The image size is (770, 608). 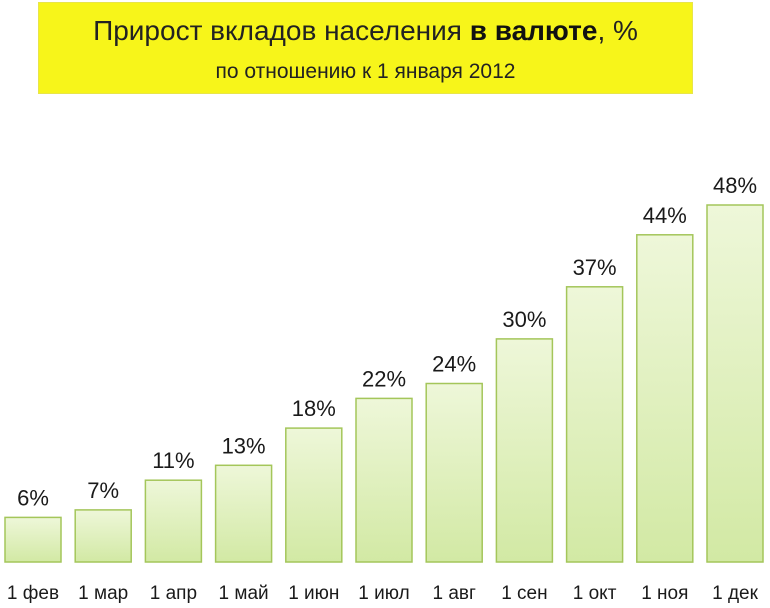 What do you see at coordinates (103, 593) in the screenshot?
I see `category-label-2: 1 мар` at bounding box center [103, 593].